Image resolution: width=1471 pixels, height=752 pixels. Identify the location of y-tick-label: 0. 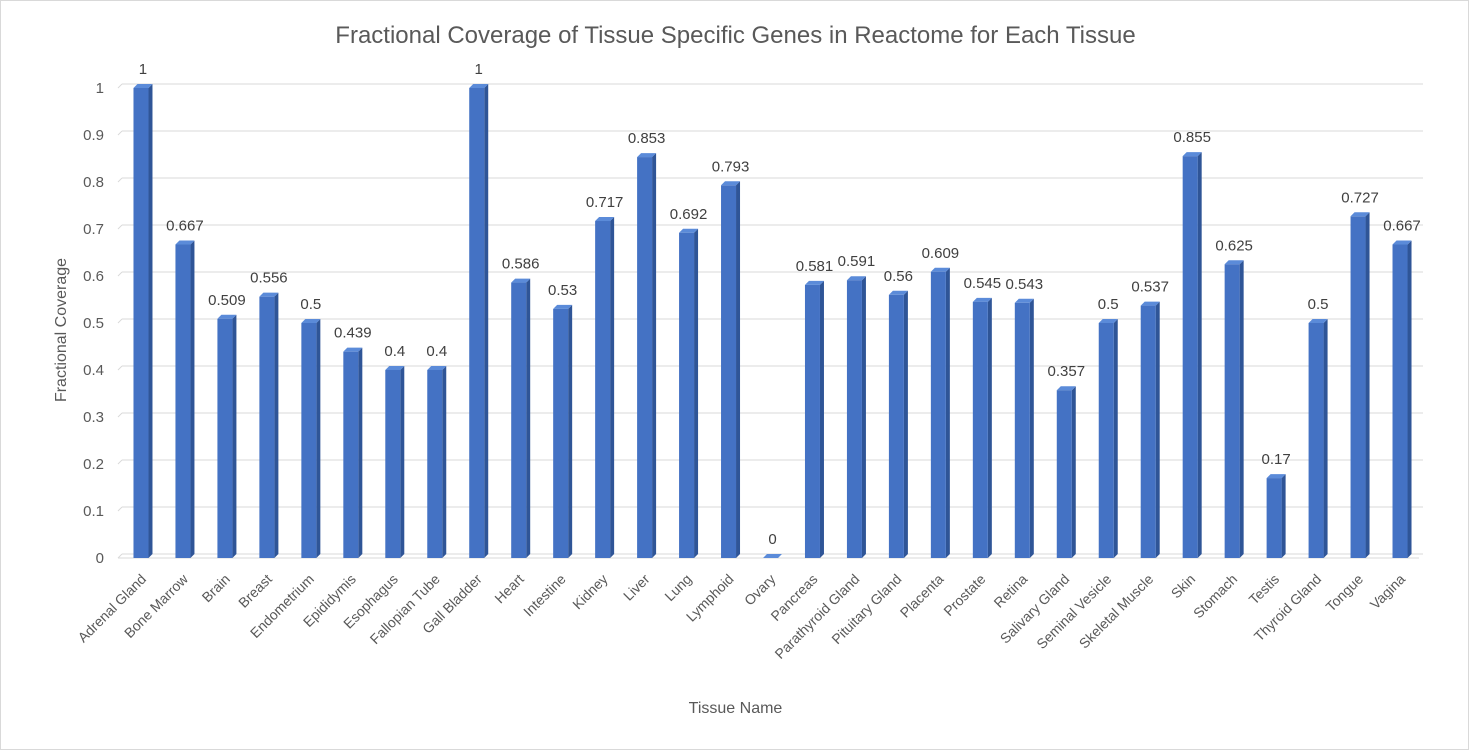
(100, 558).